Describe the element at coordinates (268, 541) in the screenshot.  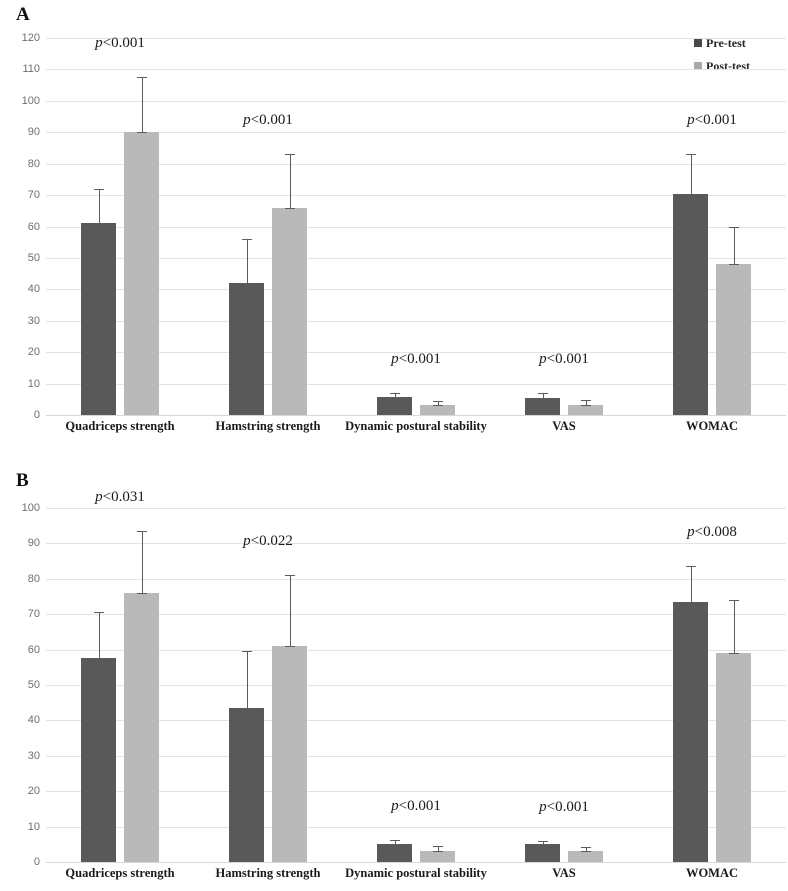
I see `p-value-label: p<0.022` at that location.